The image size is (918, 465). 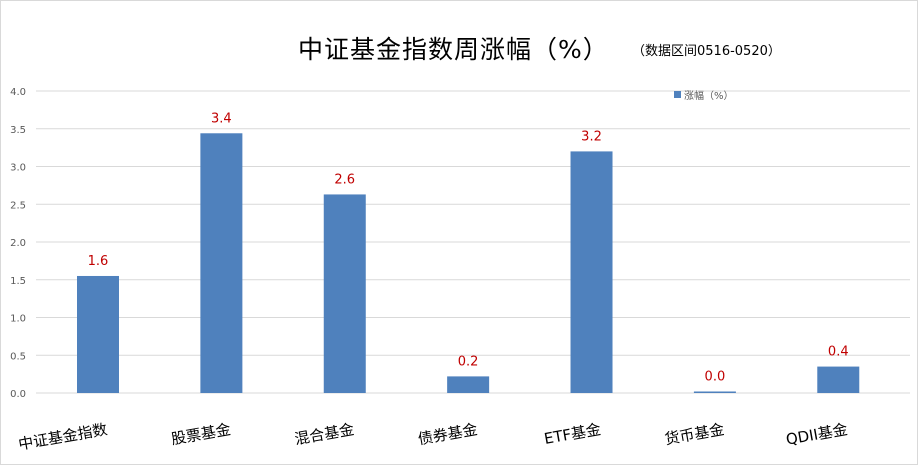 I want to click on data-label: 1.6, so click(x=98, y=261).